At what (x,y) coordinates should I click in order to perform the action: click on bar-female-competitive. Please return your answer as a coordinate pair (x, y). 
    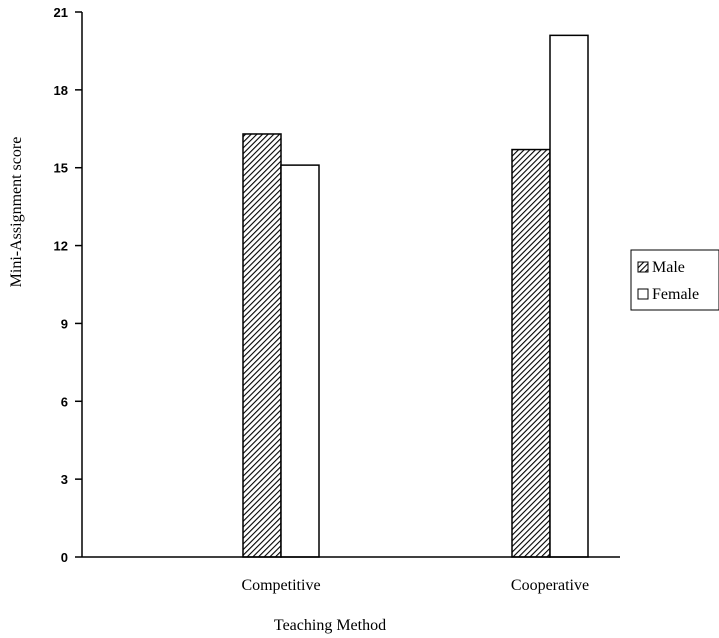
    Looking at the image, I should click on (300, 361).